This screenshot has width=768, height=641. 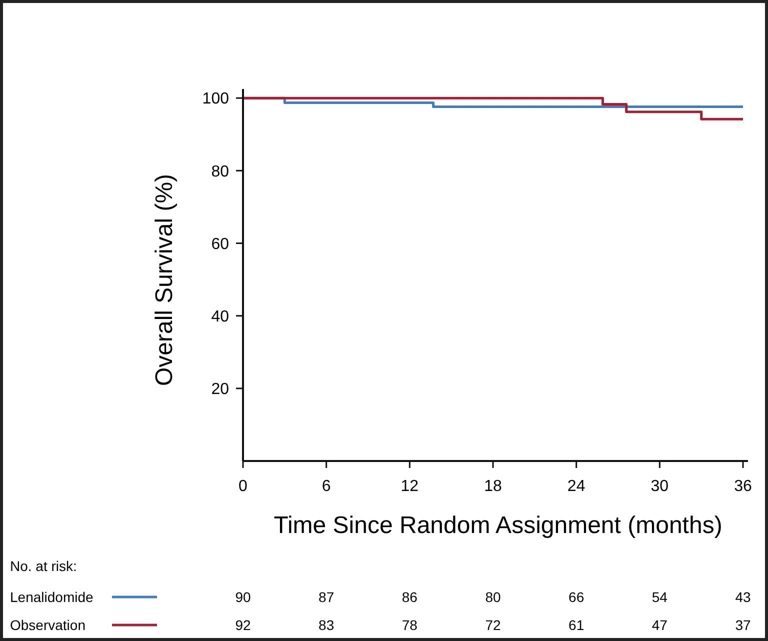 What do you see at coordinates (220, 171) in the screenshot?
I see `y-tick-label: 80` at bounding box center [220, 171].